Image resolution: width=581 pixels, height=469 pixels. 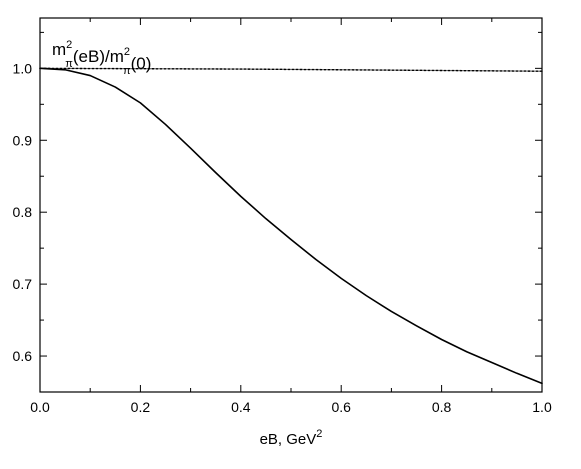 I want to click on x-tick-label: 1.0, so click(x=542, y=407).